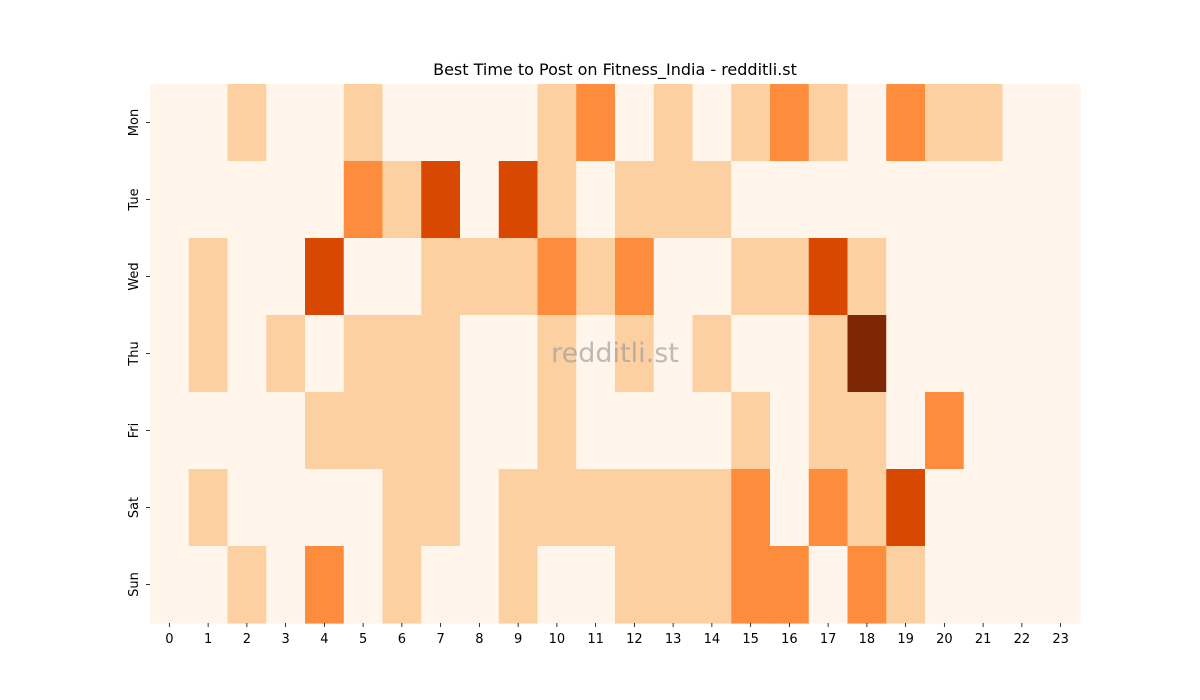 This screenshot has width=1200, height=700. What do you see at coordinates (134, 199) in the screenshot?
I see `y-tick-label: Tue` at bounding box center [134, 199].